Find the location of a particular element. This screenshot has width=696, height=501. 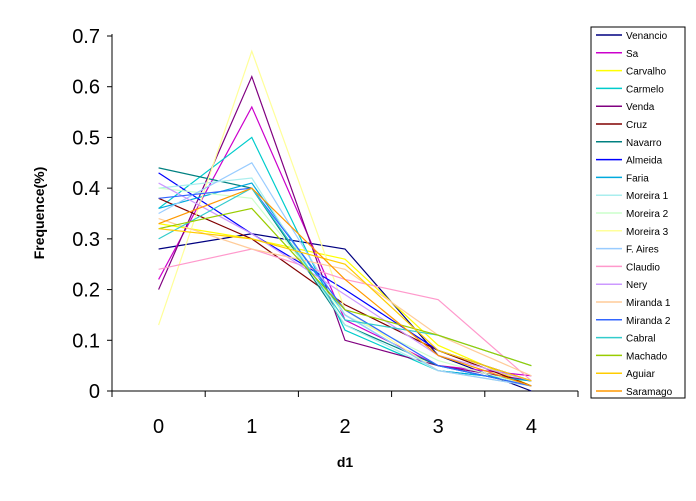

legend-label-venda: Venda is located at coordinates (640, 107).